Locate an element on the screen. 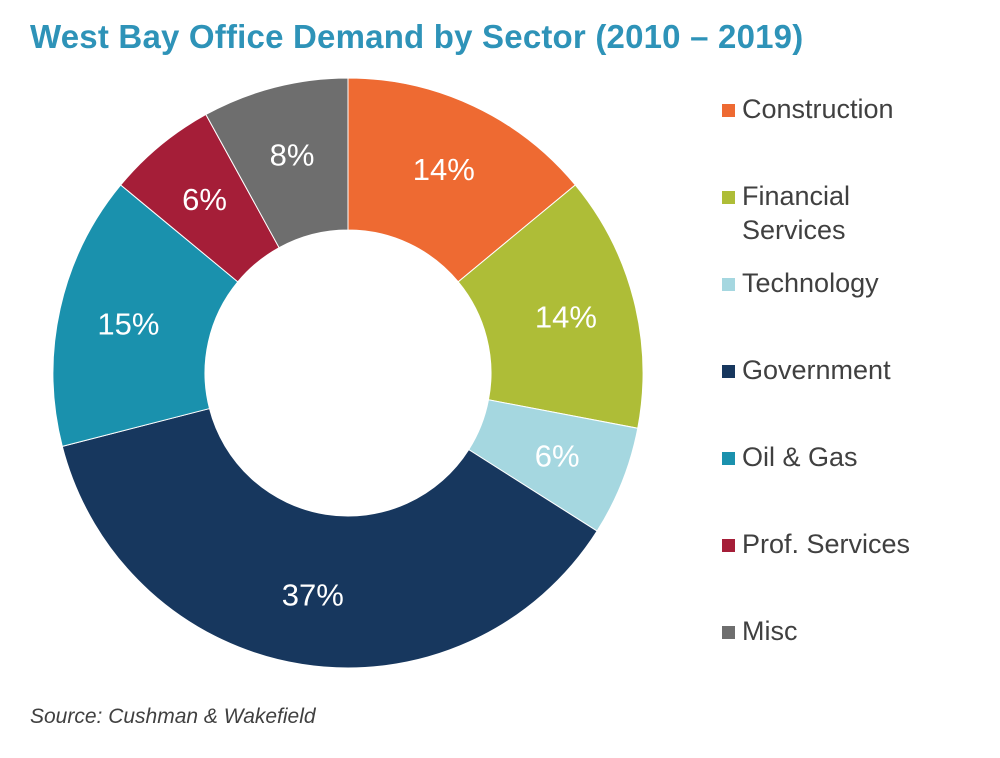 The height and width of the screenshot is (758, 1000). slice-label-misc: 8% is located at coordinates (292, 155).